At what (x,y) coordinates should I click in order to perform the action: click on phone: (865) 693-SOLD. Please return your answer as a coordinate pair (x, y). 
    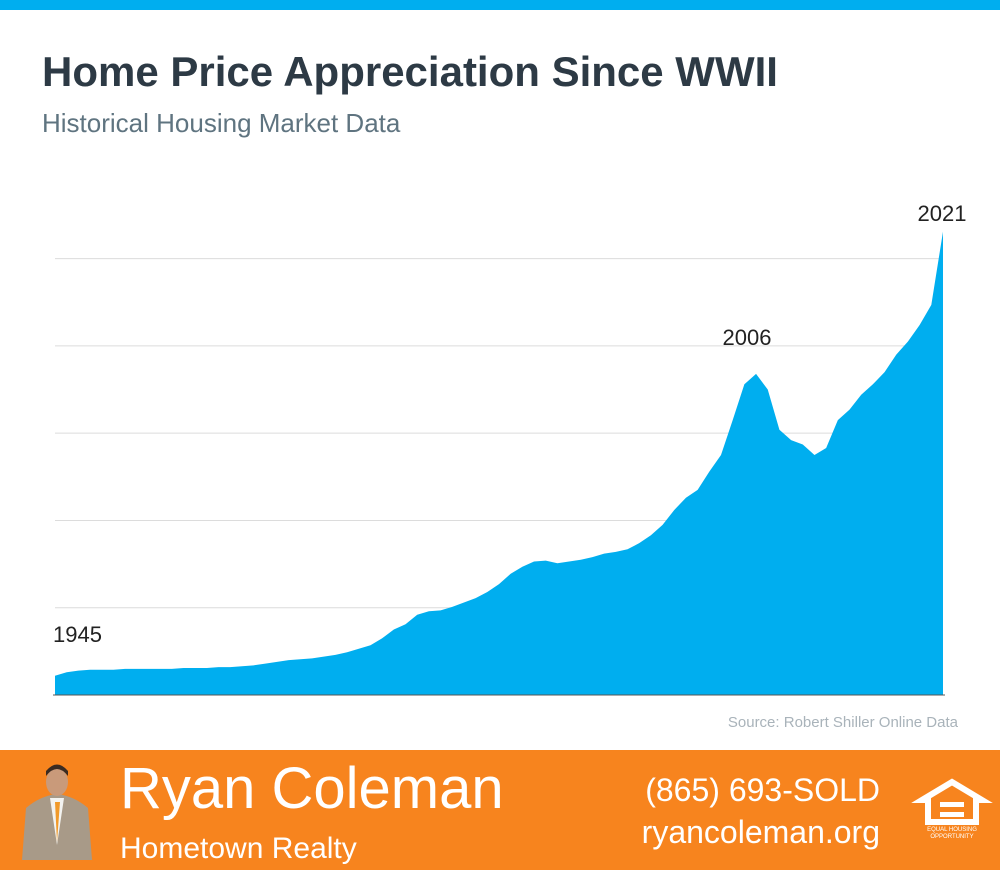
    Looking at the image, I should click on (762, 790).